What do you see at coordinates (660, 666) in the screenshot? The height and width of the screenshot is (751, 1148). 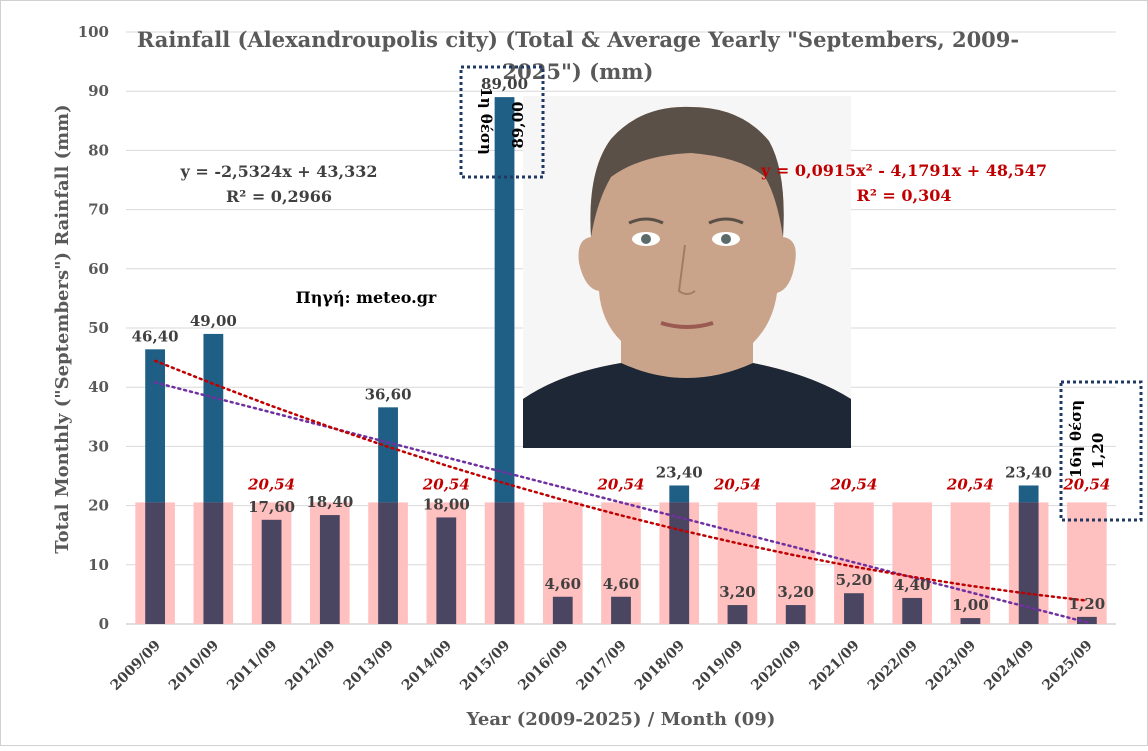 I see `x-tick-label: 2018/09` at bounding box center [660, 666].